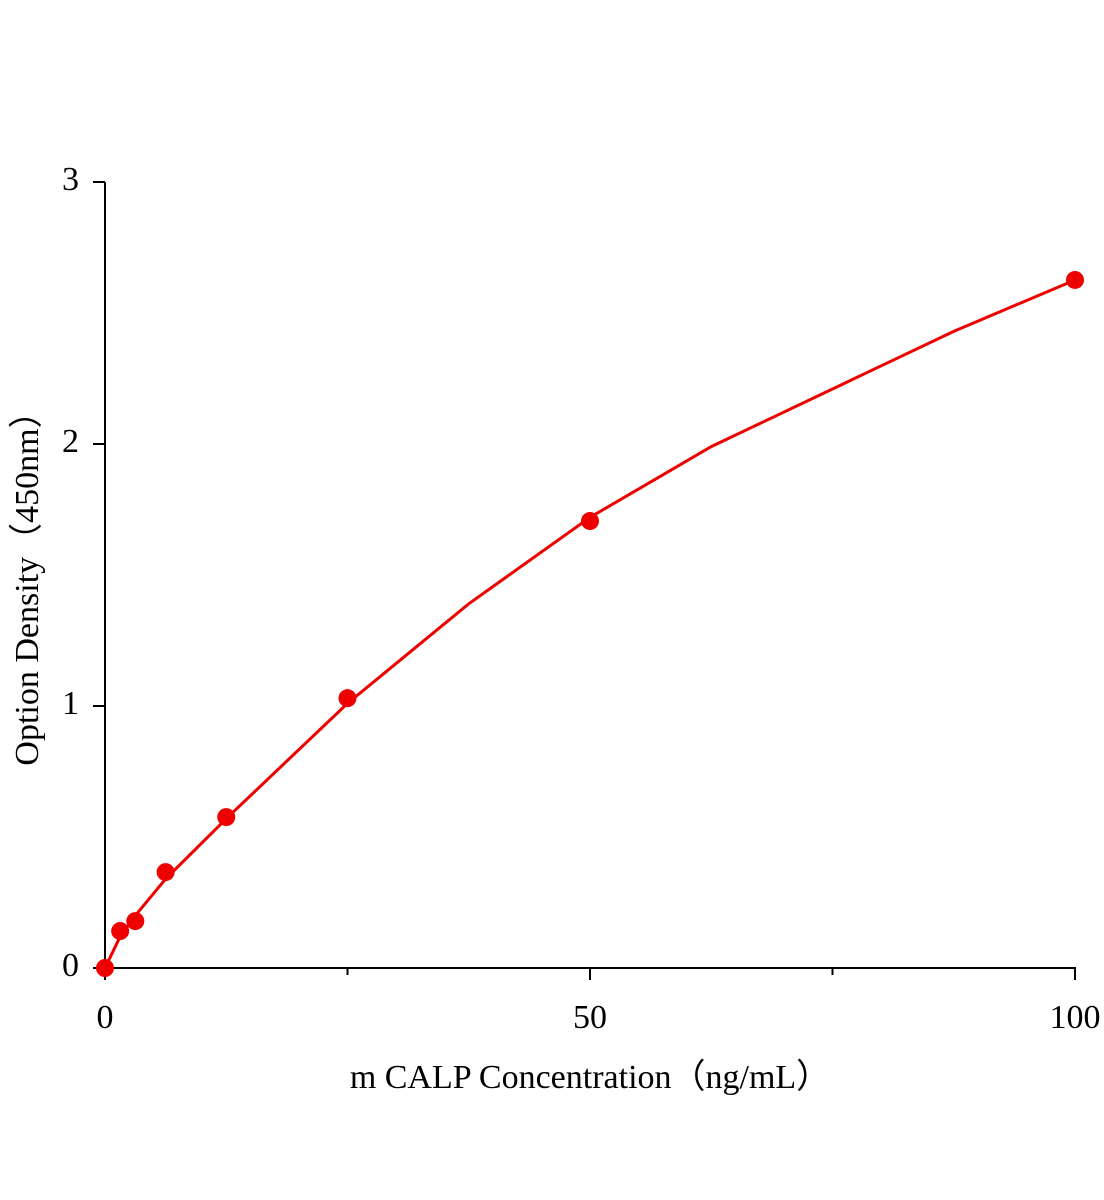 The image size is (1104, 1200). I want to click on y-tick-label: 0, so click(70, 965).